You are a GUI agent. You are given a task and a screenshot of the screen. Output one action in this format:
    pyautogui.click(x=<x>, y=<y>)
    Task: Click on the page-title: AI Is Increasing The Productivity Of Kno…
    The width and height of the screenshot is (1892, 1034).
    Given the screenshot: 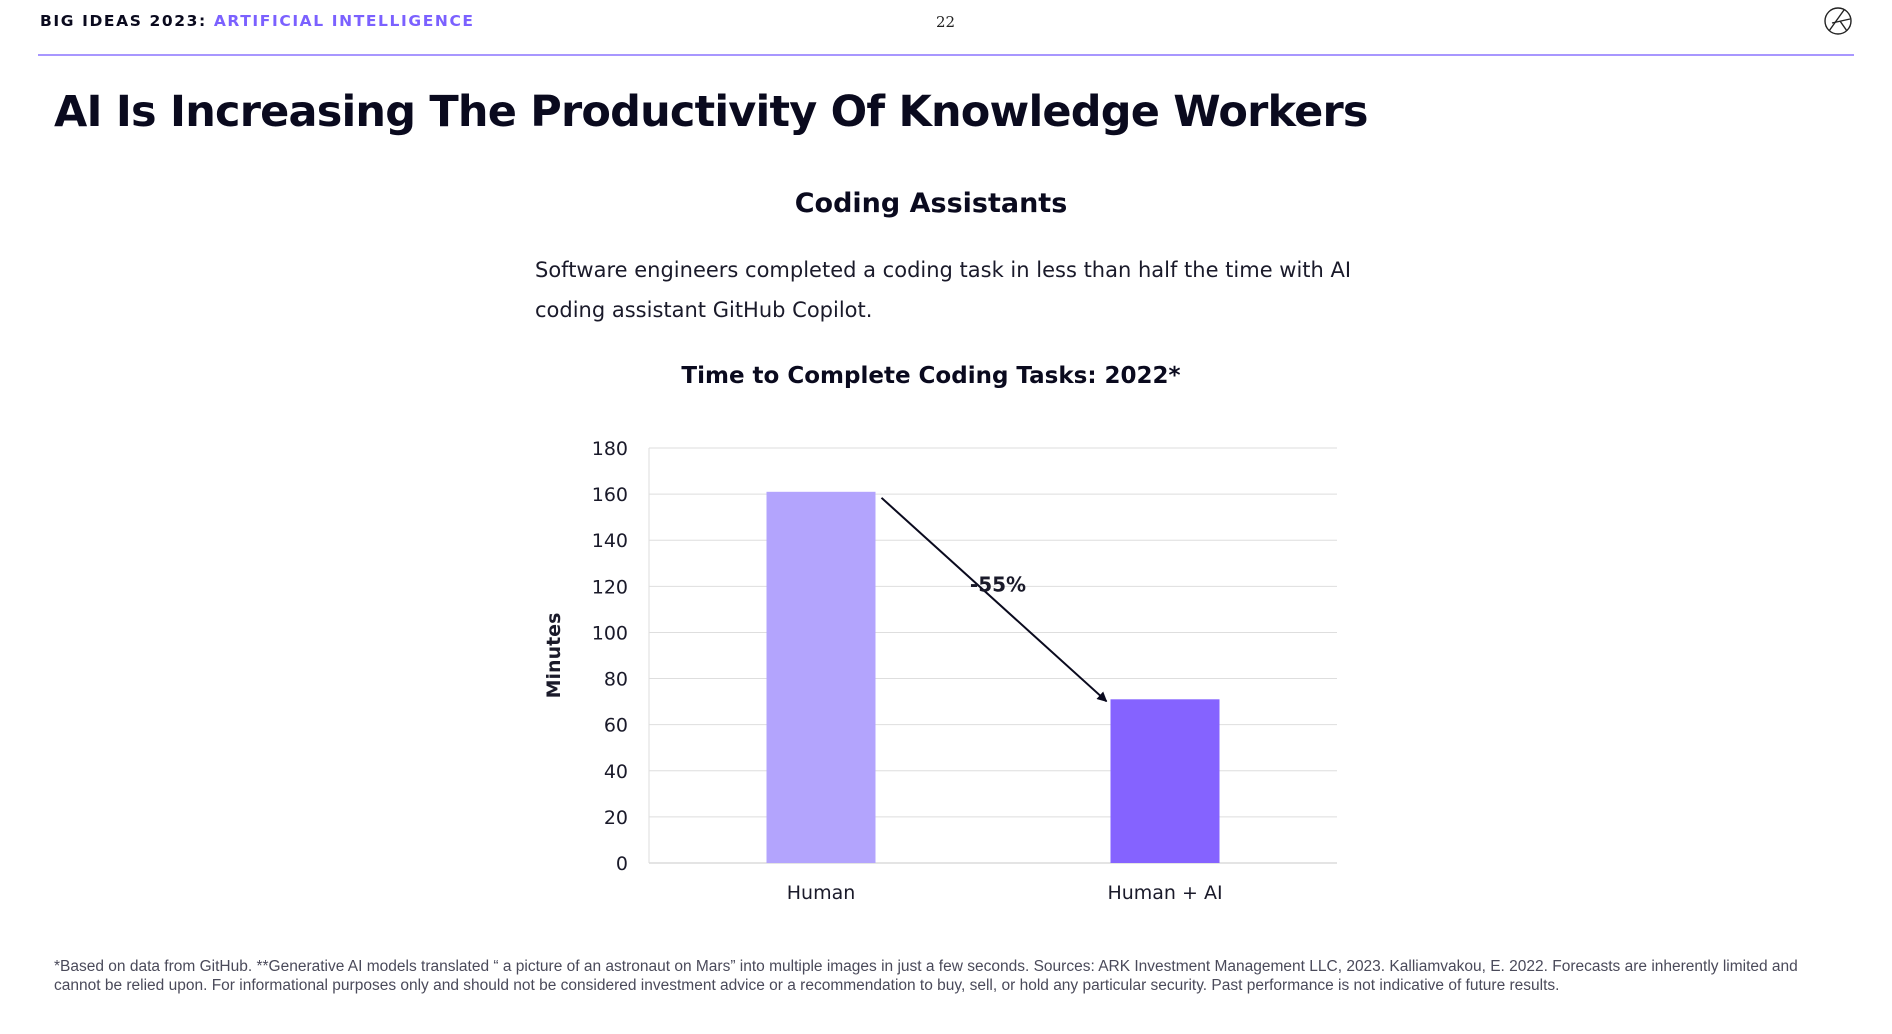 What is the action you would take?
    pyautogui.click(x=711, y=112)
    